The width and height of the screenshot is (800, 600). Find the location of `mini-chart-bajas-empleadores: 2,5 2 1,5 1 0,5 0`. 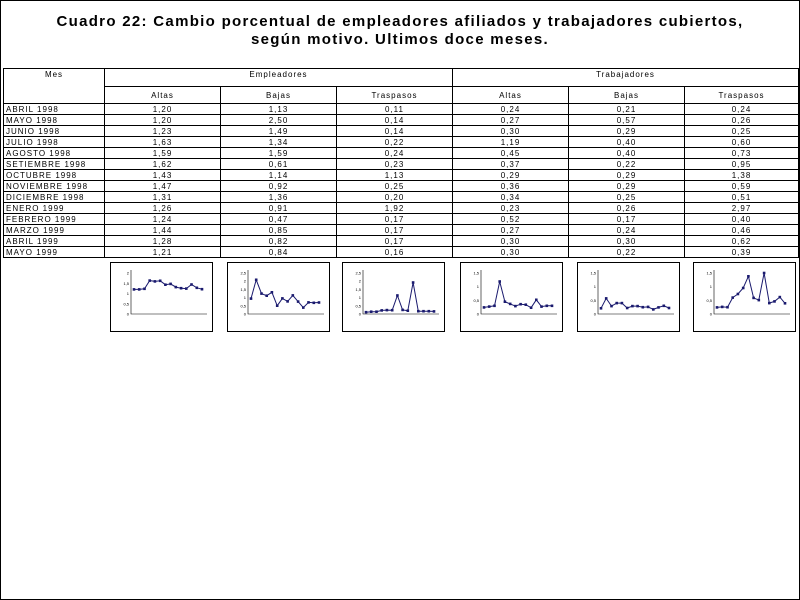

mini-chart-bajas-empleadores: 2,5 2 1,5 1 0,5 0 is located at coordinates (278, 297).